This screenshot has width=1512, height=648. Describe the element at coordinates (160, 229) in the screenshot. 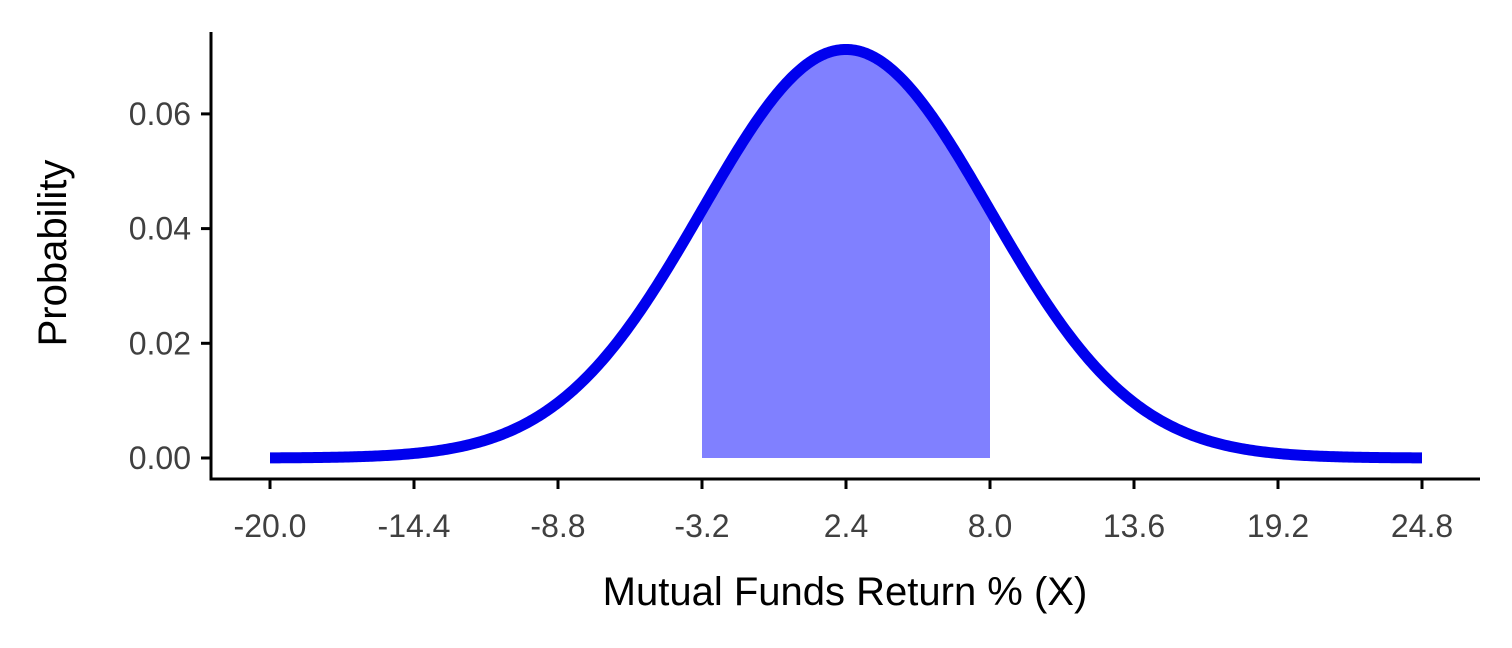

I see `y-tick-label: 0.04` at that location.